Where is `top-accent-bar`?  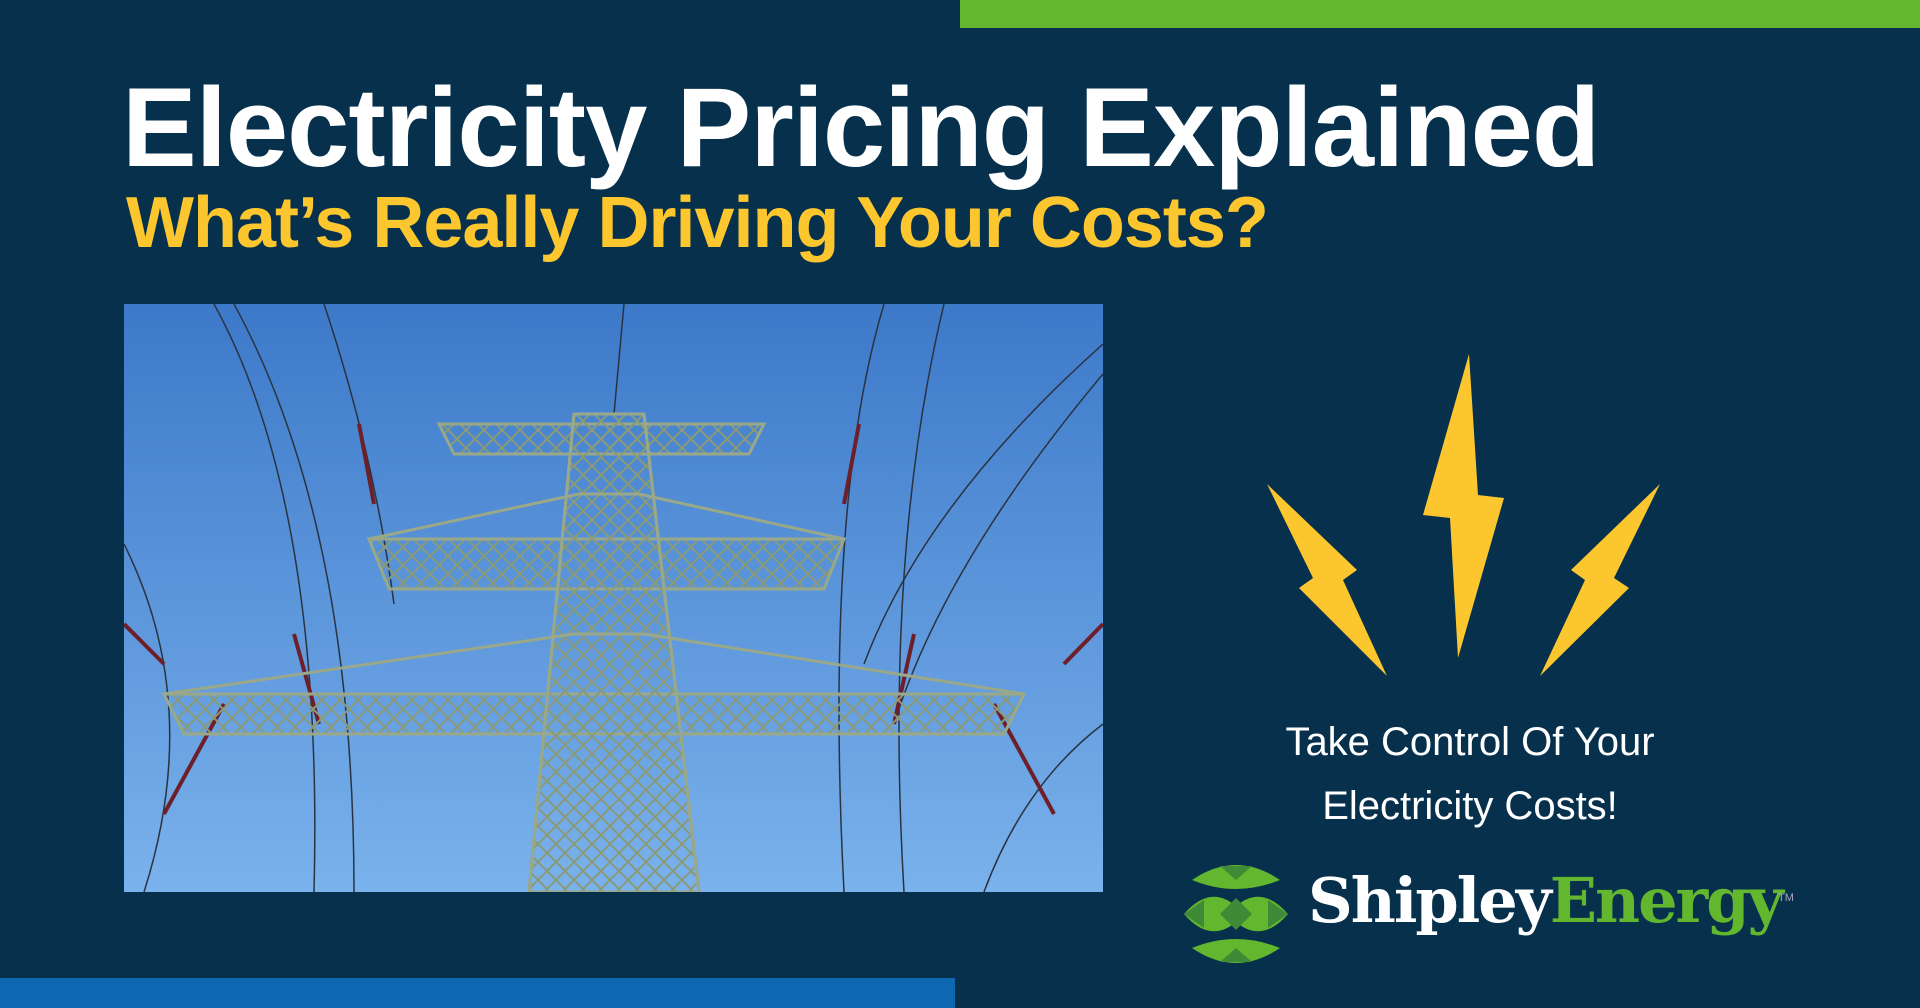
top-accent-bar is located at coordinates (1440, 14).